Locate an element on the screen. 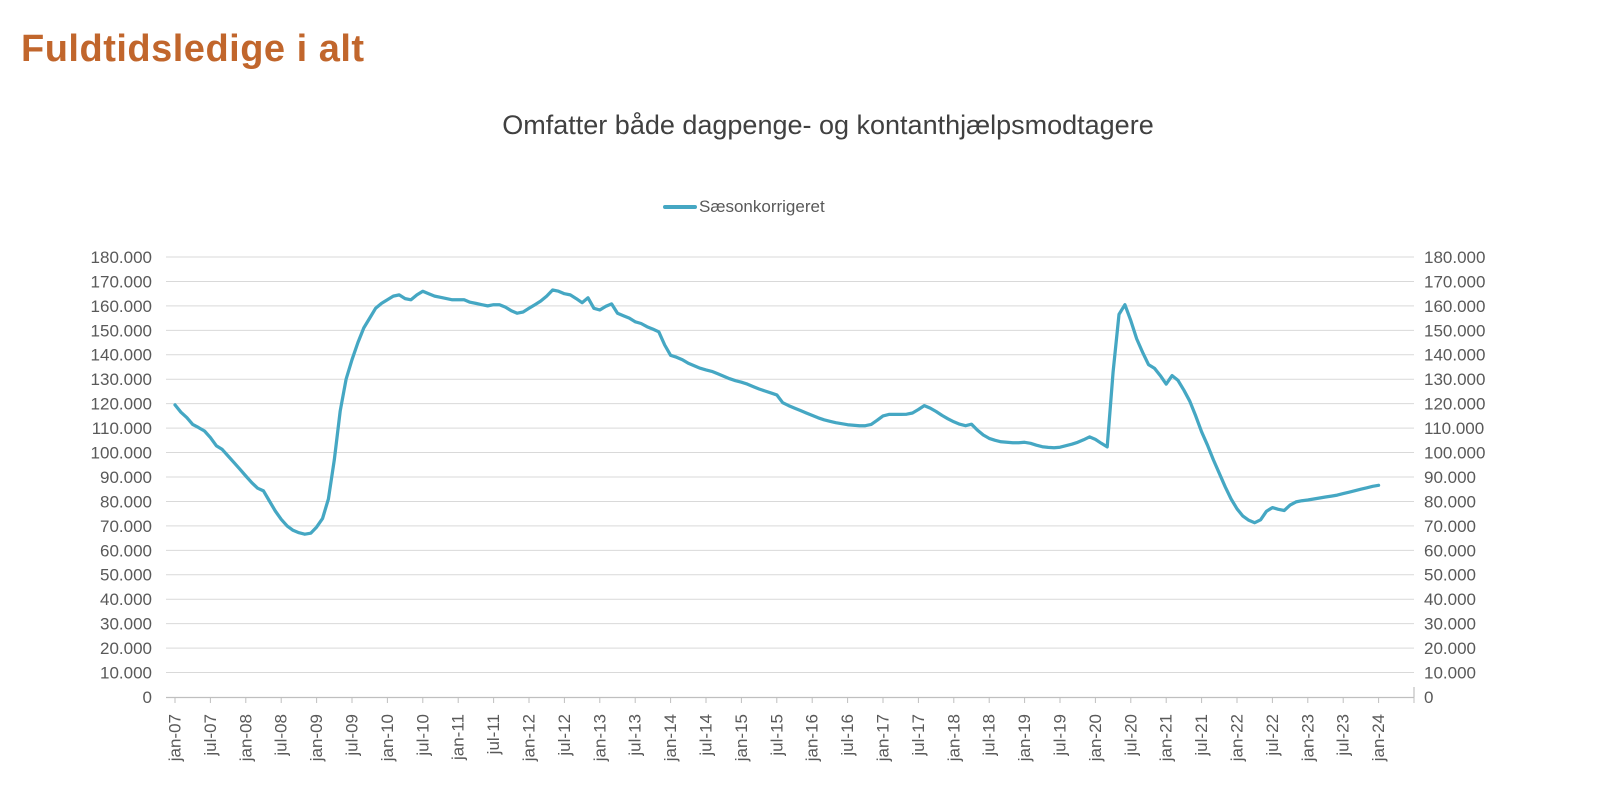 This screenshot has width=1600, height=800. y-axis-label-right: 130.000 is located at coordinates (1454, 379).